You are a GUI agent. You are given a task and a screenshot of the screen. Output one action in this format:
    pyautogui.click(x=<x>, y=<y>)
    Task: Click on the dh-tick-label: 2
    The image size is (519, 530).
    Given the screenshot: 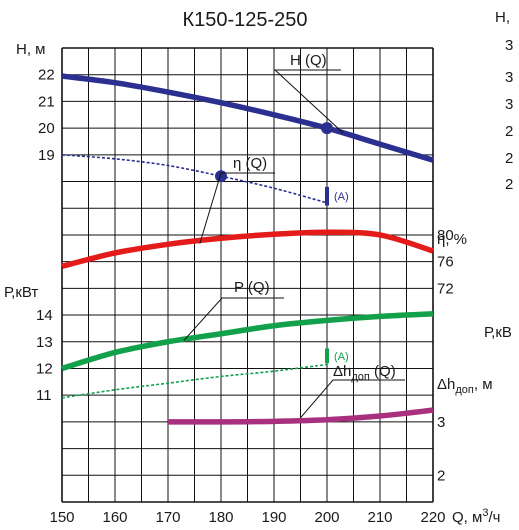 What is the action you would take?
    pyautogui.click(x=441, y=475)
    